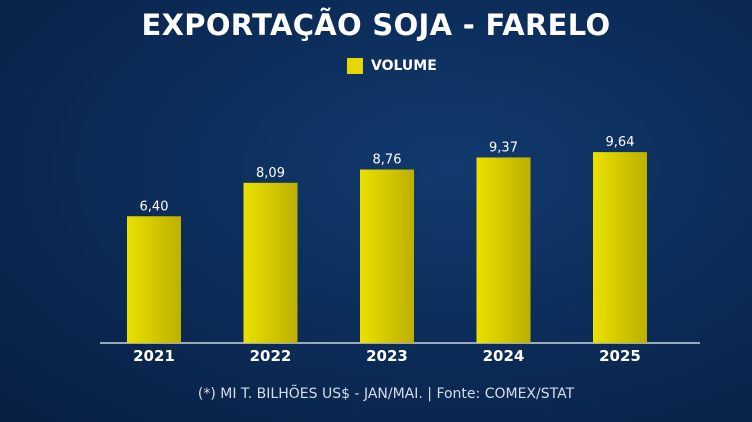 The height and width of the screenshot is (422, 752). I want to click on x-tick-label: 2024, so click(504, 356).